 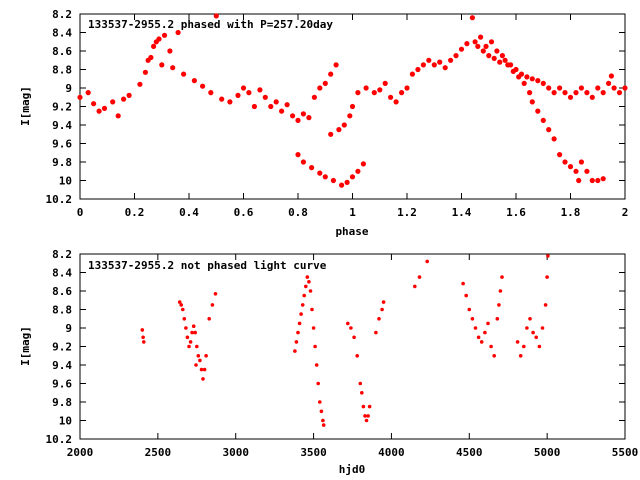 What do you see at coordinates (62, 33) in the screenshot?
I see `y-tick-label: 8.4` at bounding box center [62, 33].